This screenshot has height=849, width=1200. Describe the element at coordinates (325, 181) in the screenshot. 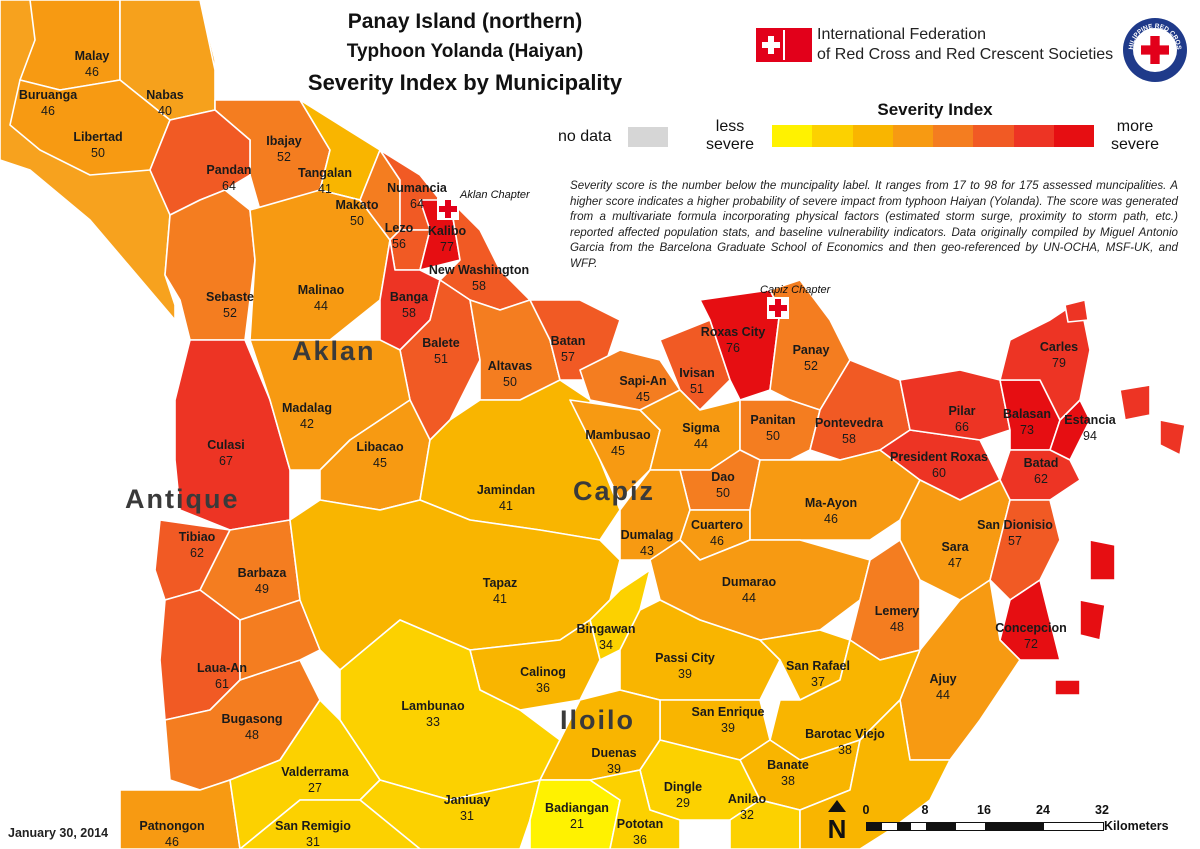

I see `municipality-label: Tangalan 41` at that location.